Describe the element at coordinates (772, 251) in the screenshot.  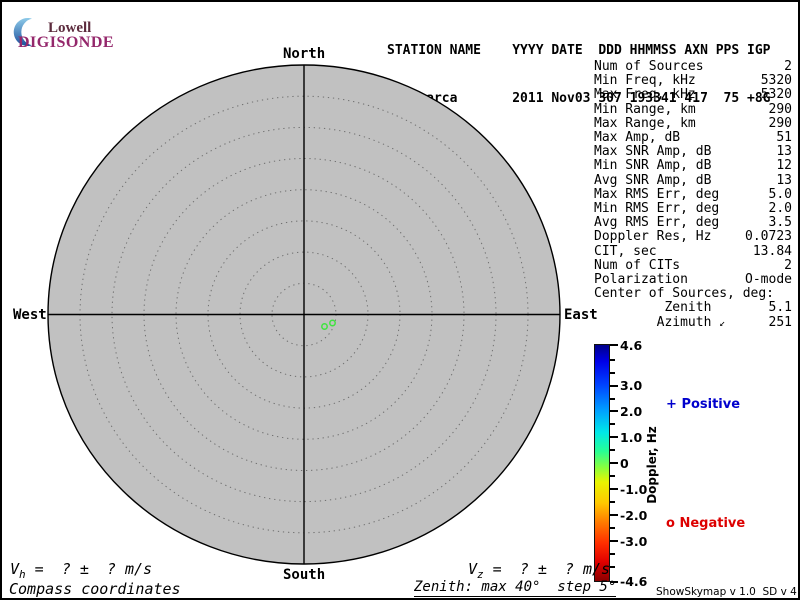
I see `param-value: 13.84` at that location.